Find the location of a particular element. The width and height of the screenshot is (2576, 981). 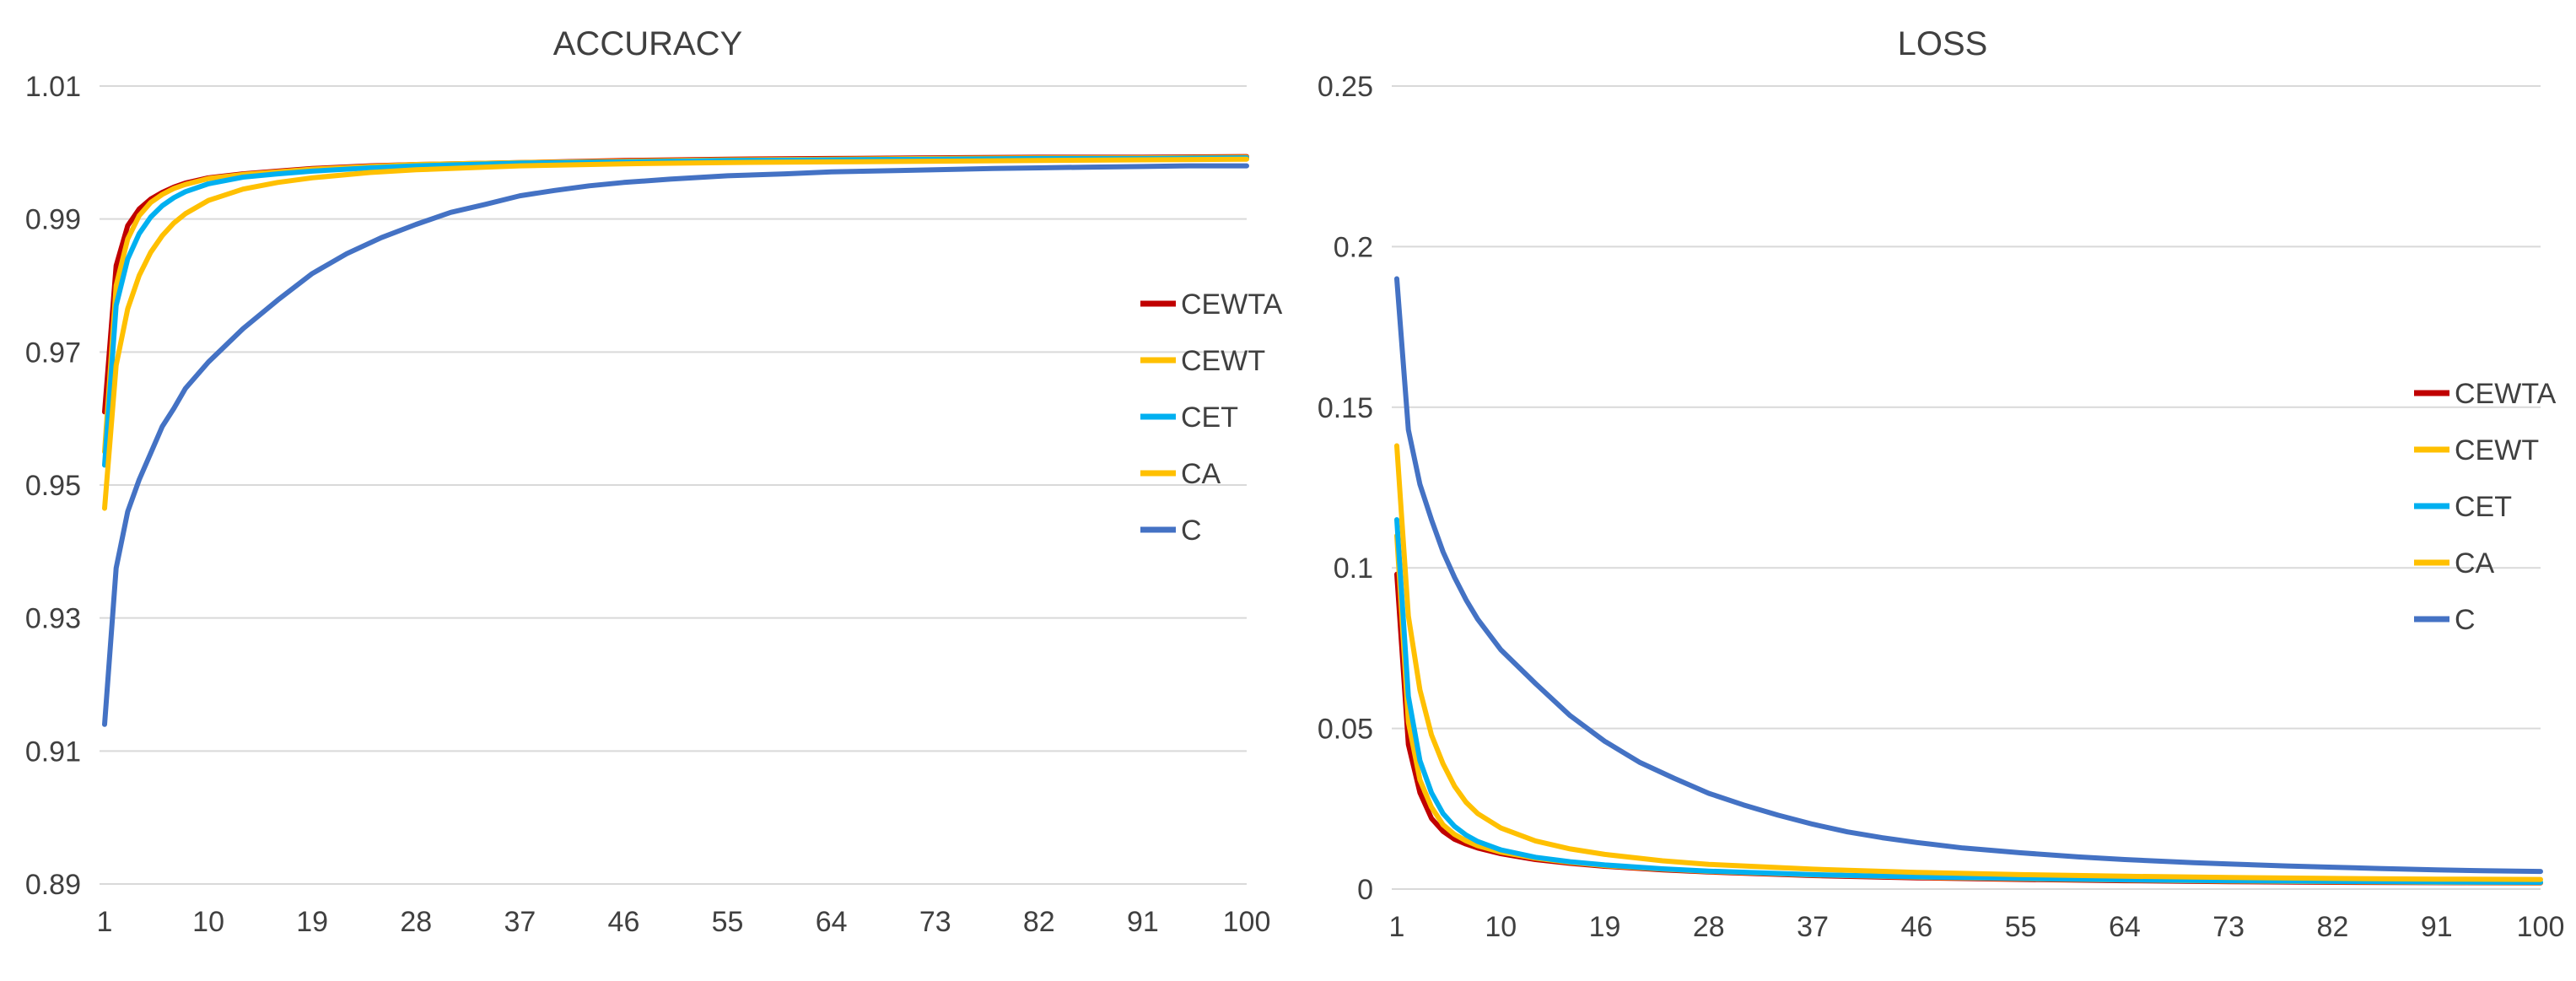

accuracy-chart-x-axis: 1 10 19 28 37 46 55 64 73 82 91 100 is located at coordinates (684, 922).